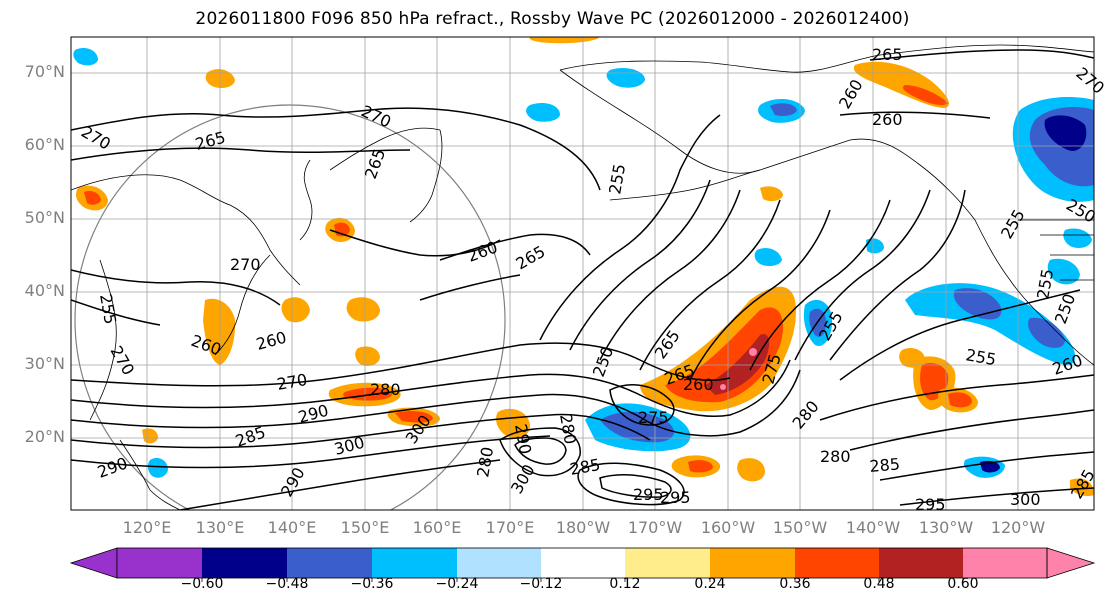  I want to click on lat-label: 30°N, so click(44, 363).